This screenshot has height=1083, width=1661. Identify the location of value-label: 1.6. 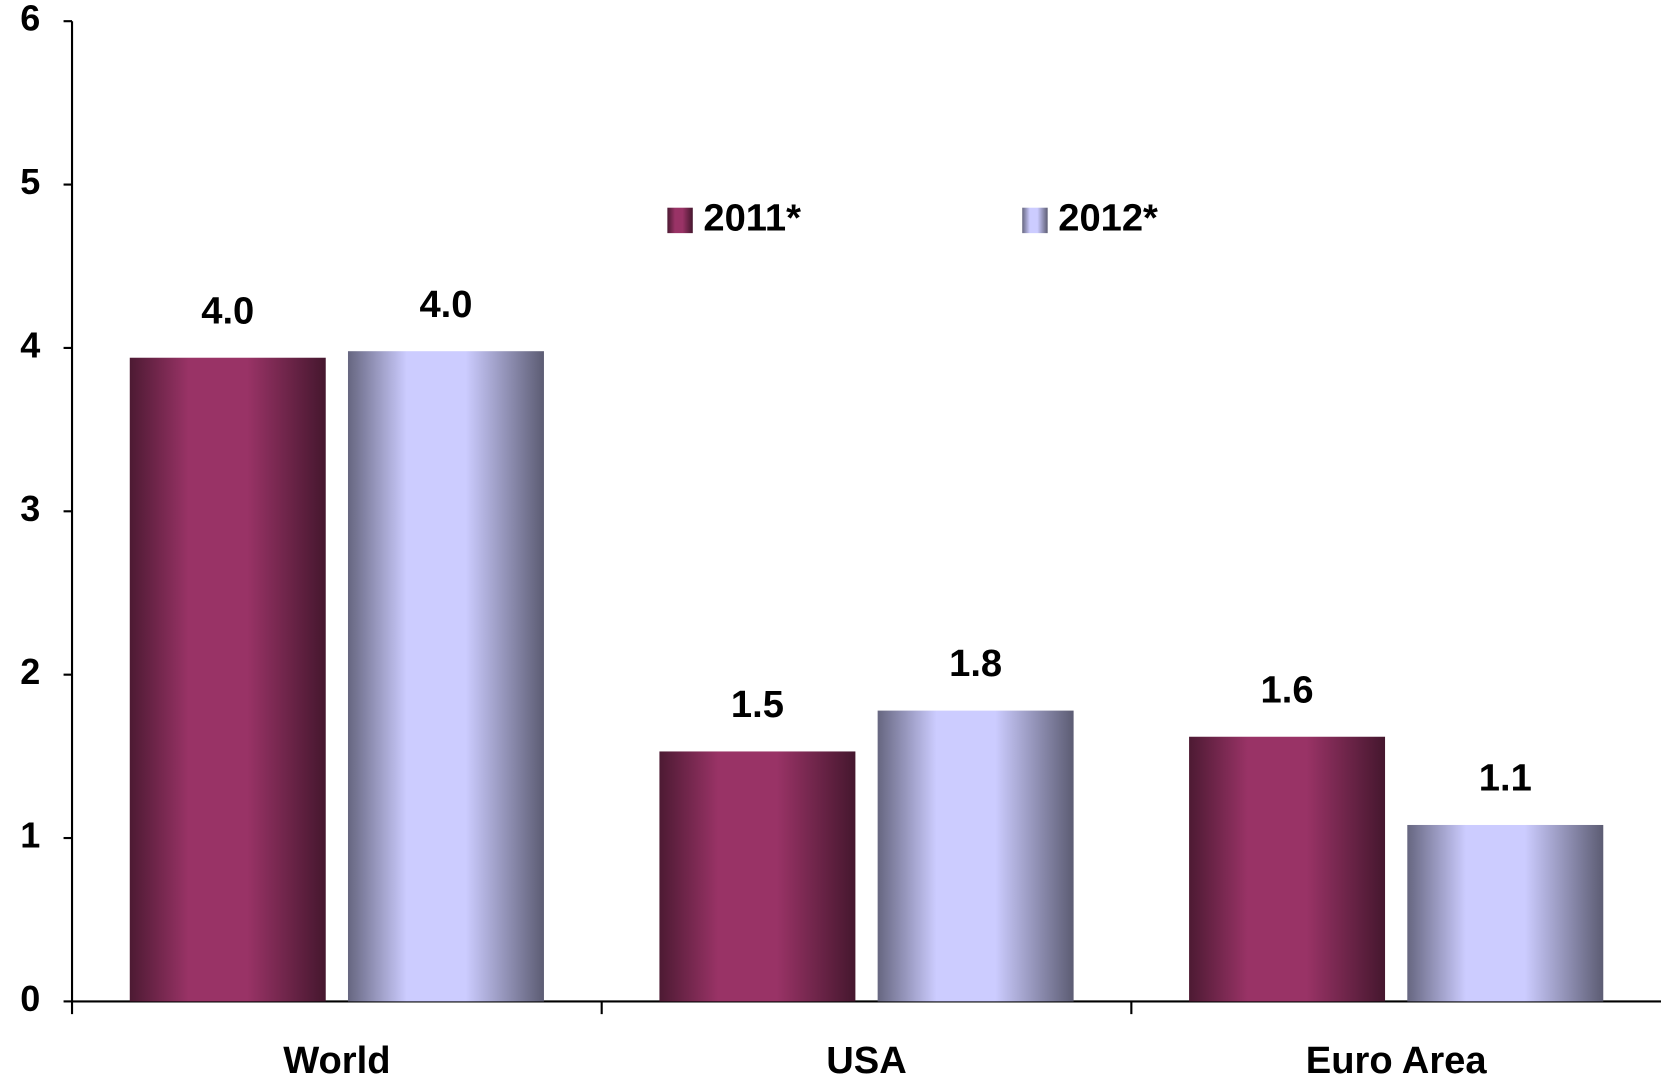
(1287, 689).